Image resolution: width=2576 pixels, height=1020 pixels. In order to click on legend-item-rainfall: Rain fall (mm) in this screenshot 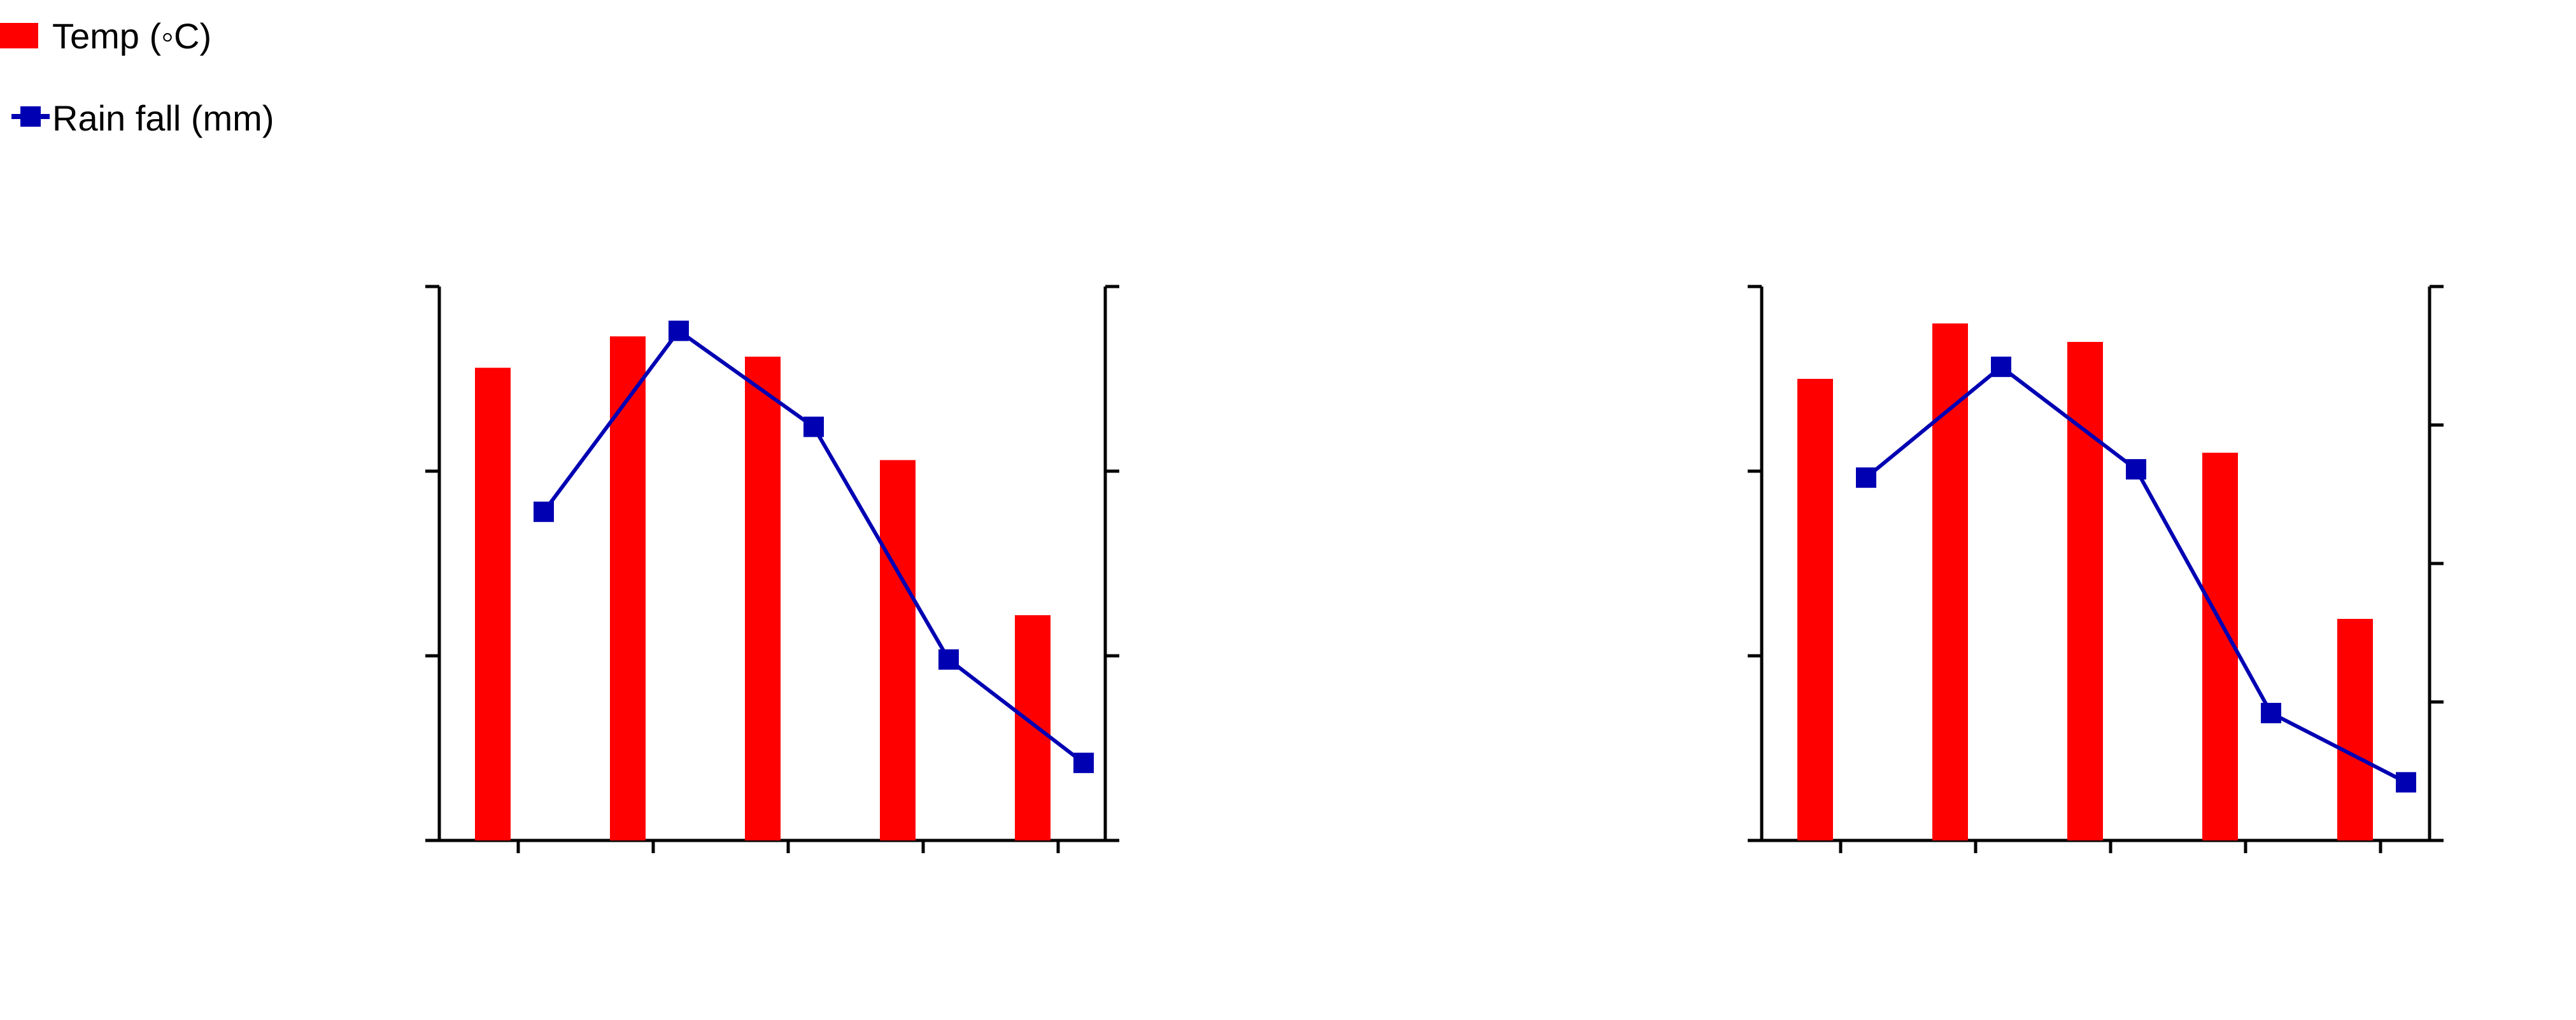, I will do `click(142, 118)`.